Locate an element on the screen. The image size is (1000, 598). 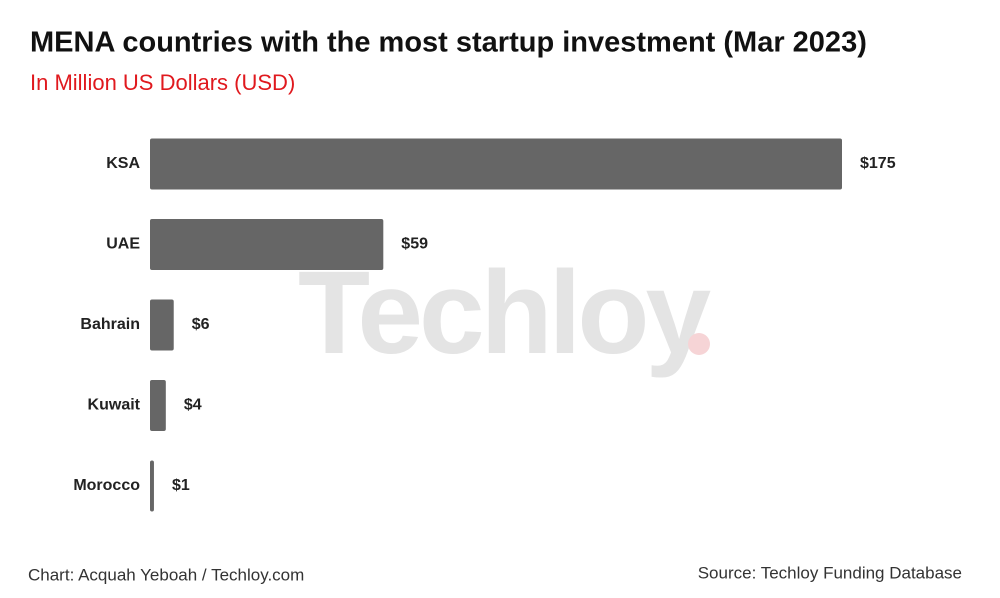
credit: Chart: Acquah Yeboah / Techloy.com is located at coordinates (166, 574).